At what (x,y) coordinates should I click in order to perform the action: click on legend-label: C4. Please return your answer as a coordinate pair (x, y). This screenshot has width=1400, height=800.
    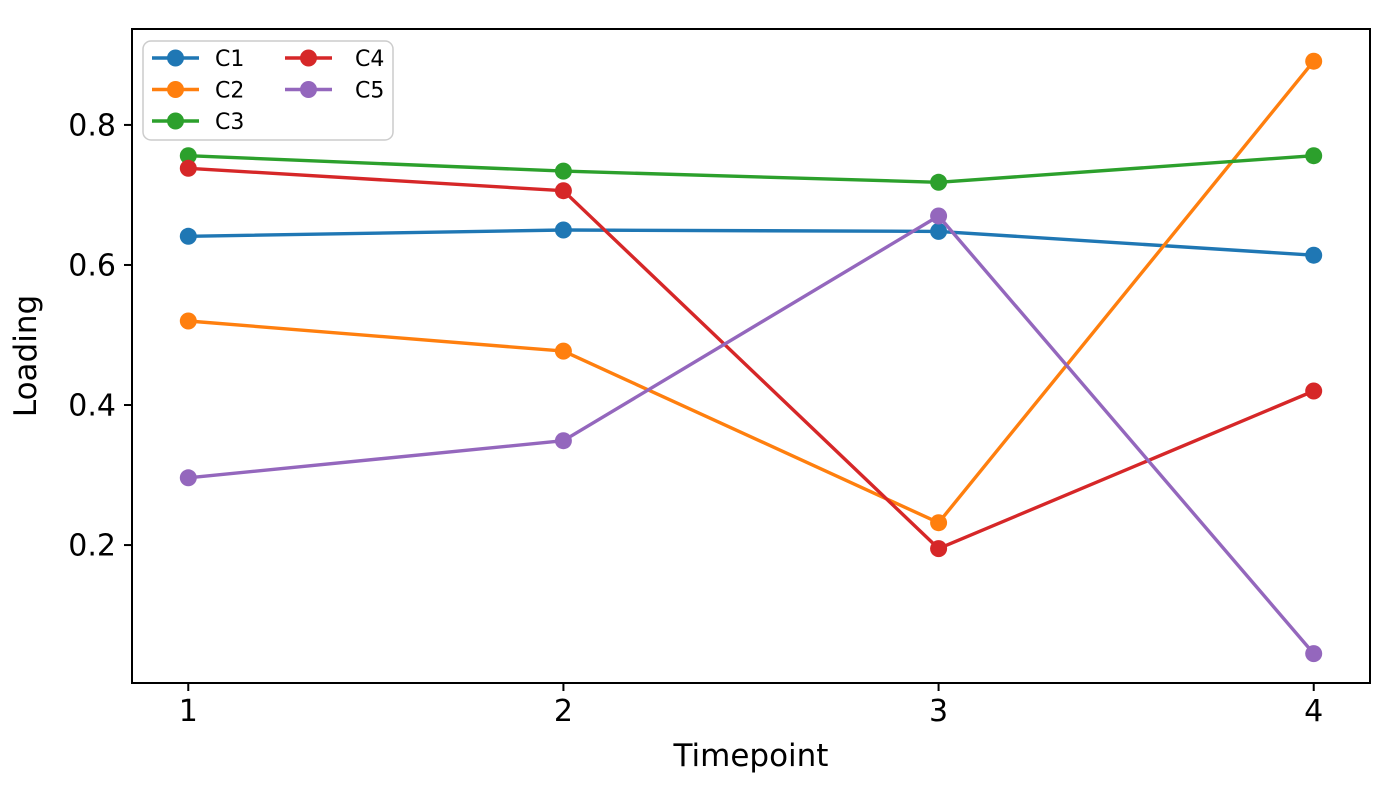
    Looking at the image, I should click on (369, 59).